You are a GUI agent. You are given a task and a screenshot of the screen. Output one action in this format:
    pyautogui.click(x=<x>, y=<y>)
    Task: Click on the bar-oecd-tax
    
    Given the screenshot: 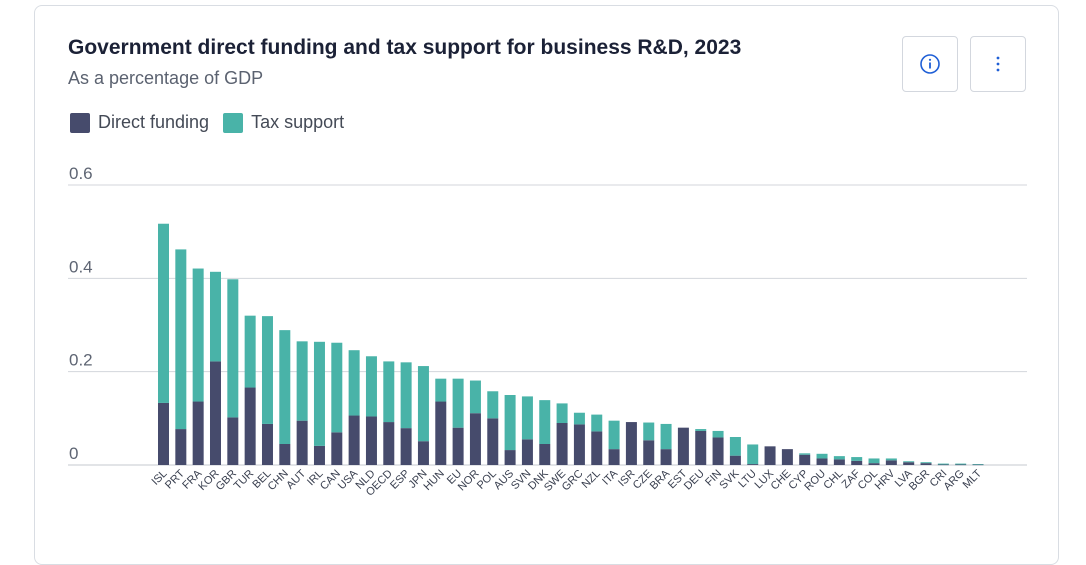 What is the action you would take?
    pyautogui.click(x=389, y=392)
    